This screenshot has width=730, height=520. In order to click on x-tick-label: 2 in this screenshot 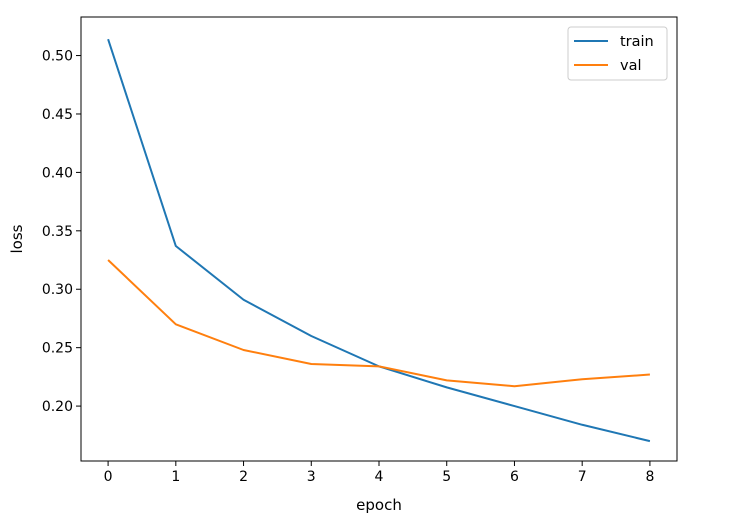, I will do `click(243, 477)`.